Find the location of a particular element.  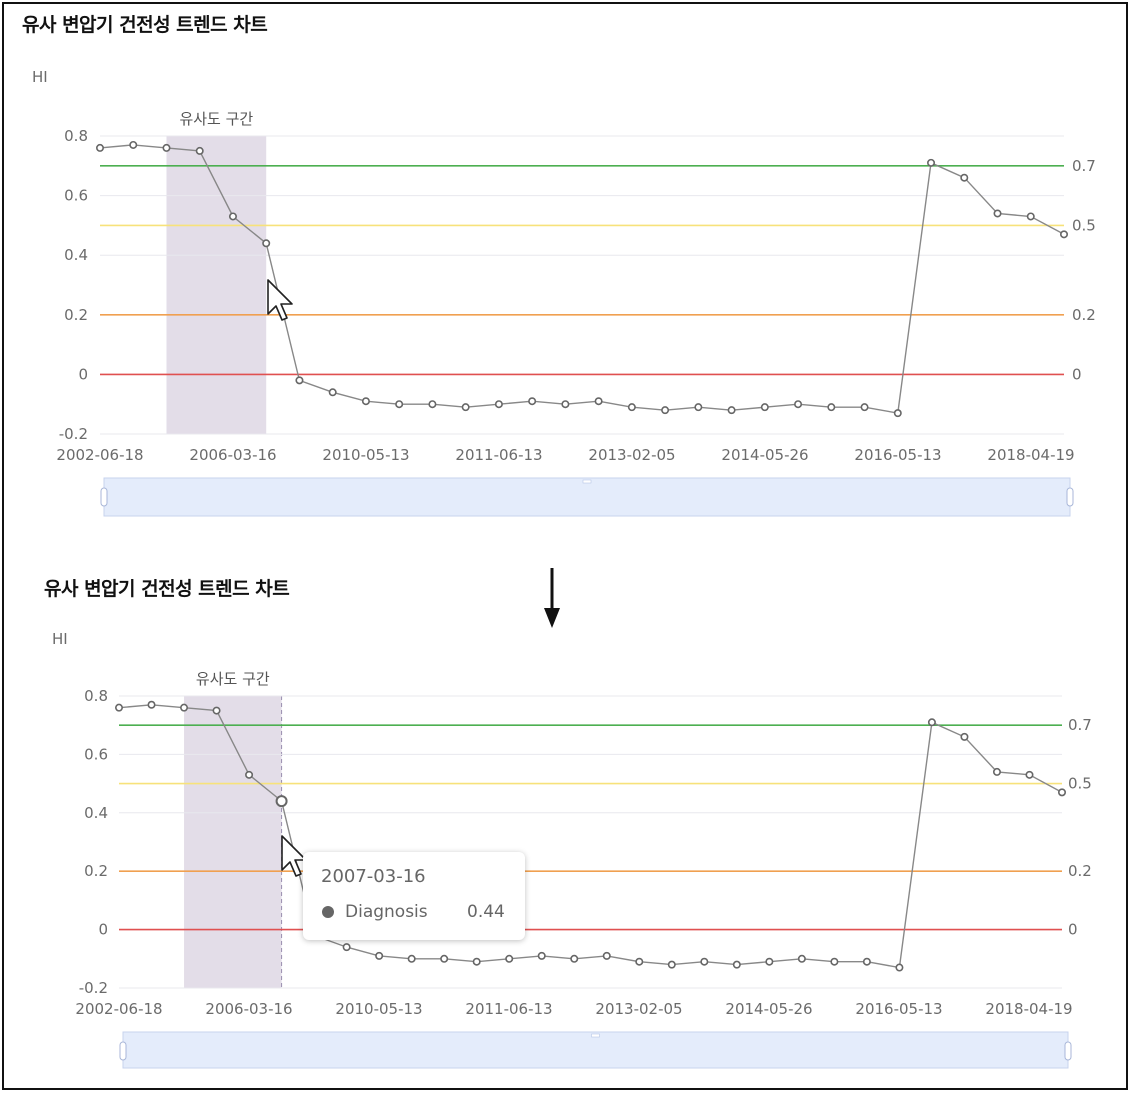

chart-title-bottom: 유사 변압기 건전성 트렌드 차트 is located at coordinates (167, 589).